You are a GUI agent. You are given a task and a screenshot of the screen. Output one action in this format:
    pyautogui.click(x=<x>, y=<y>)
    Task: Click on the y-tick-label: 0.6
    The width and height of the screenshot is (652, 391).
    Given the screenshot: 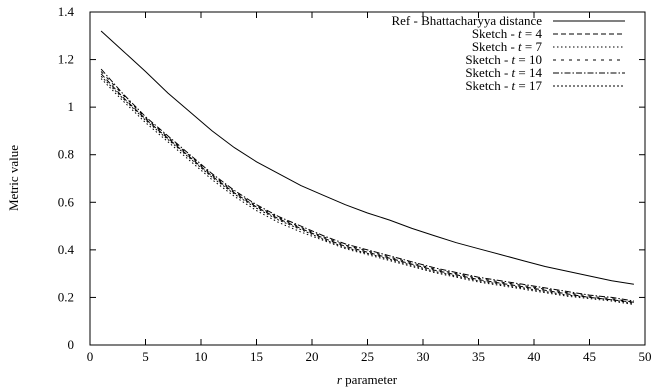 What is the action you would take?
    pyautogui.click(x=66, y=201)
    